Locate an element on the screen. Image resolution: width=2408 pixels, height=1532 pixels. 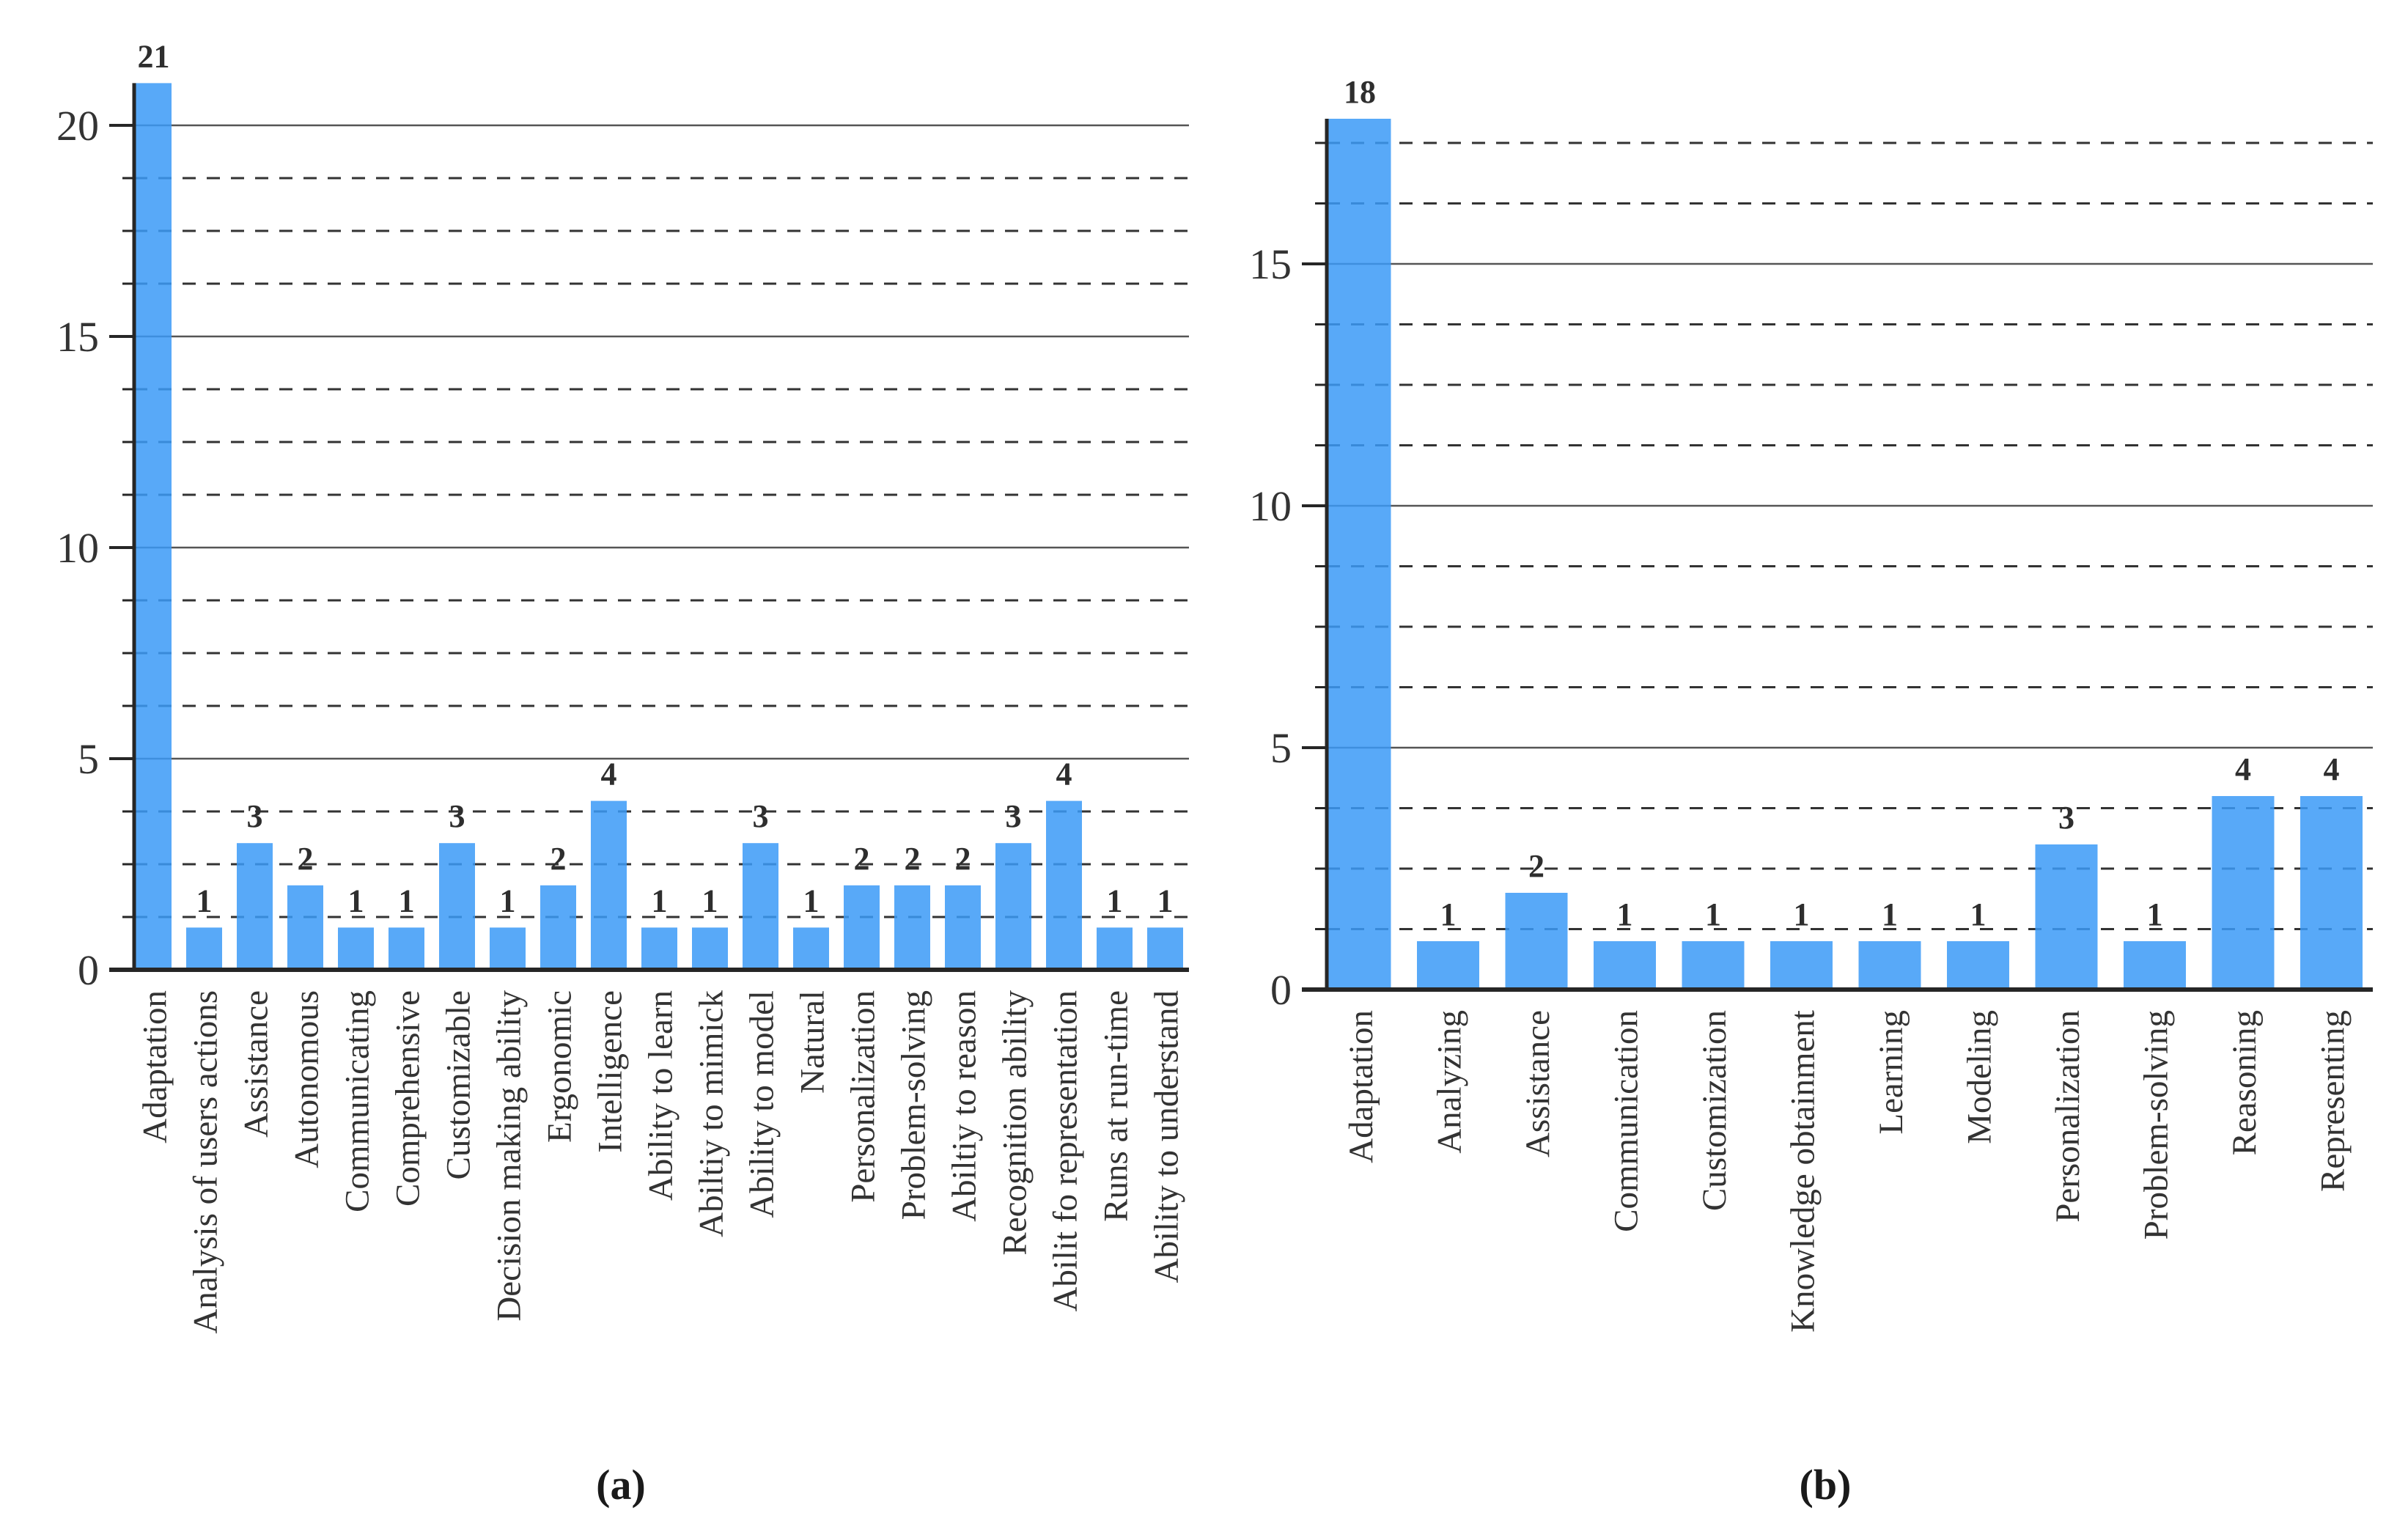
bar-value-label: 18 is located at coordinates (1360, 92).